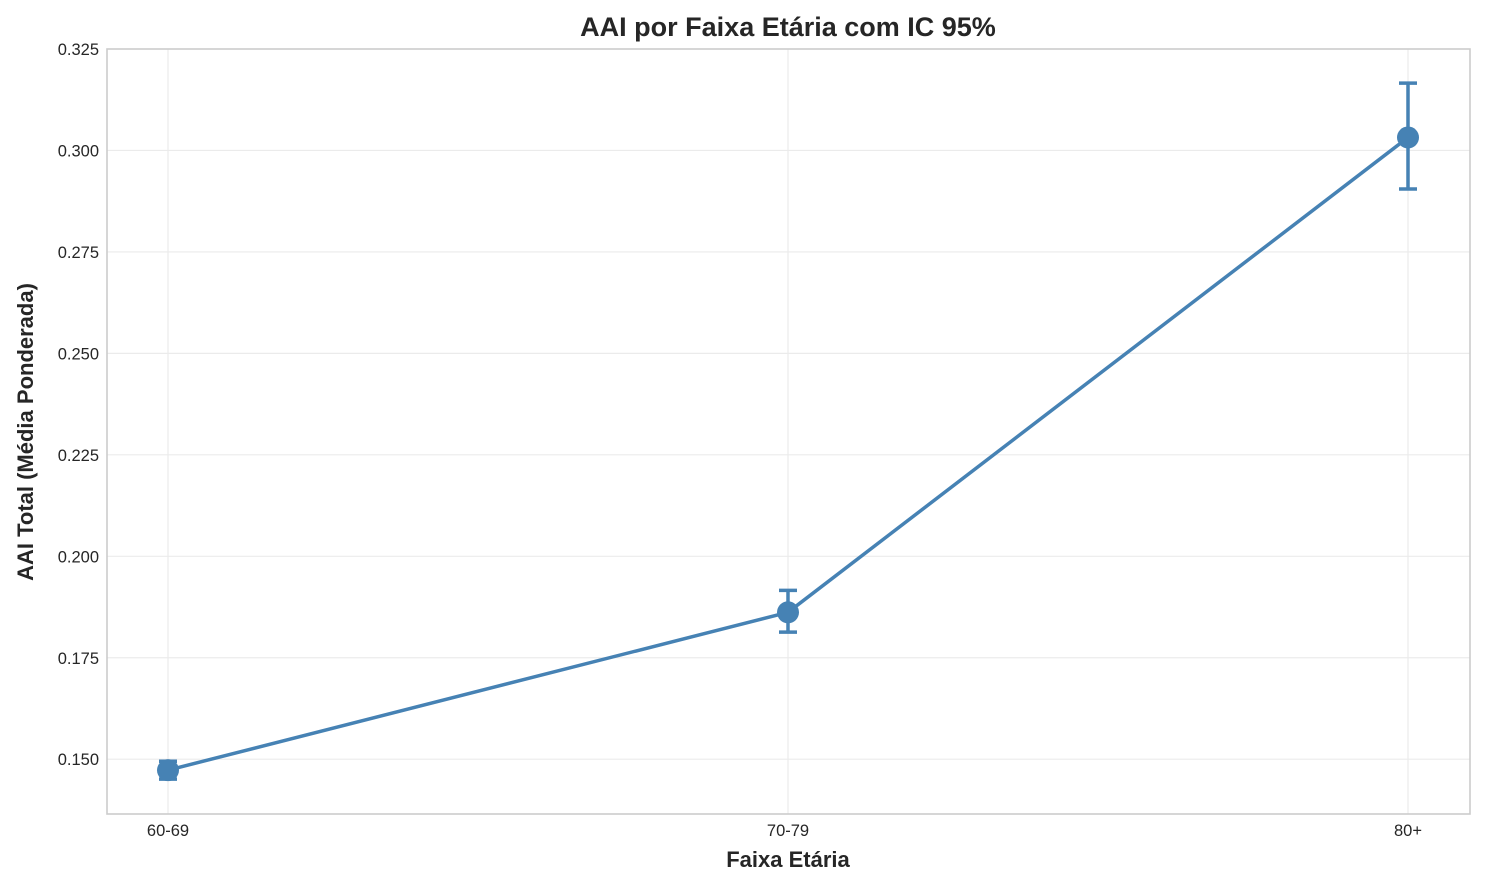  Describe the element at coordinates (788, 27) in the screenshot. I see `chart-title: AAI por Faixa Etária com IC 95%` at that location.